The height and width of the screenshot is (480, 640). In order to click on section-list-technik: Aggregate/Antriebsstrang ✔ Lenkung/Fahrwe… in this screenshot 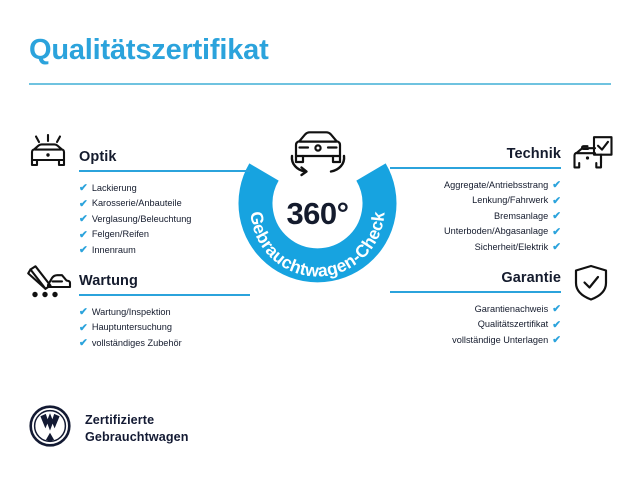, I will do `click(475, 216)`.